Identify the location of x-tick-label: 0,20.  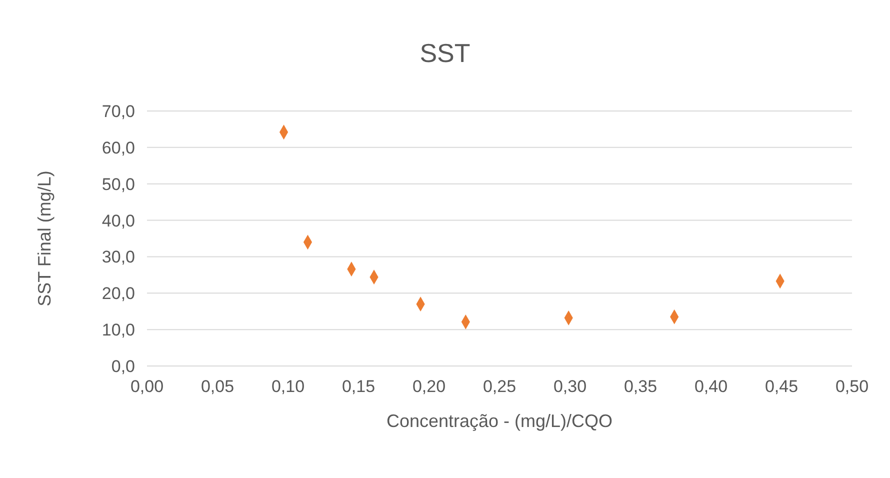
(429, 386).